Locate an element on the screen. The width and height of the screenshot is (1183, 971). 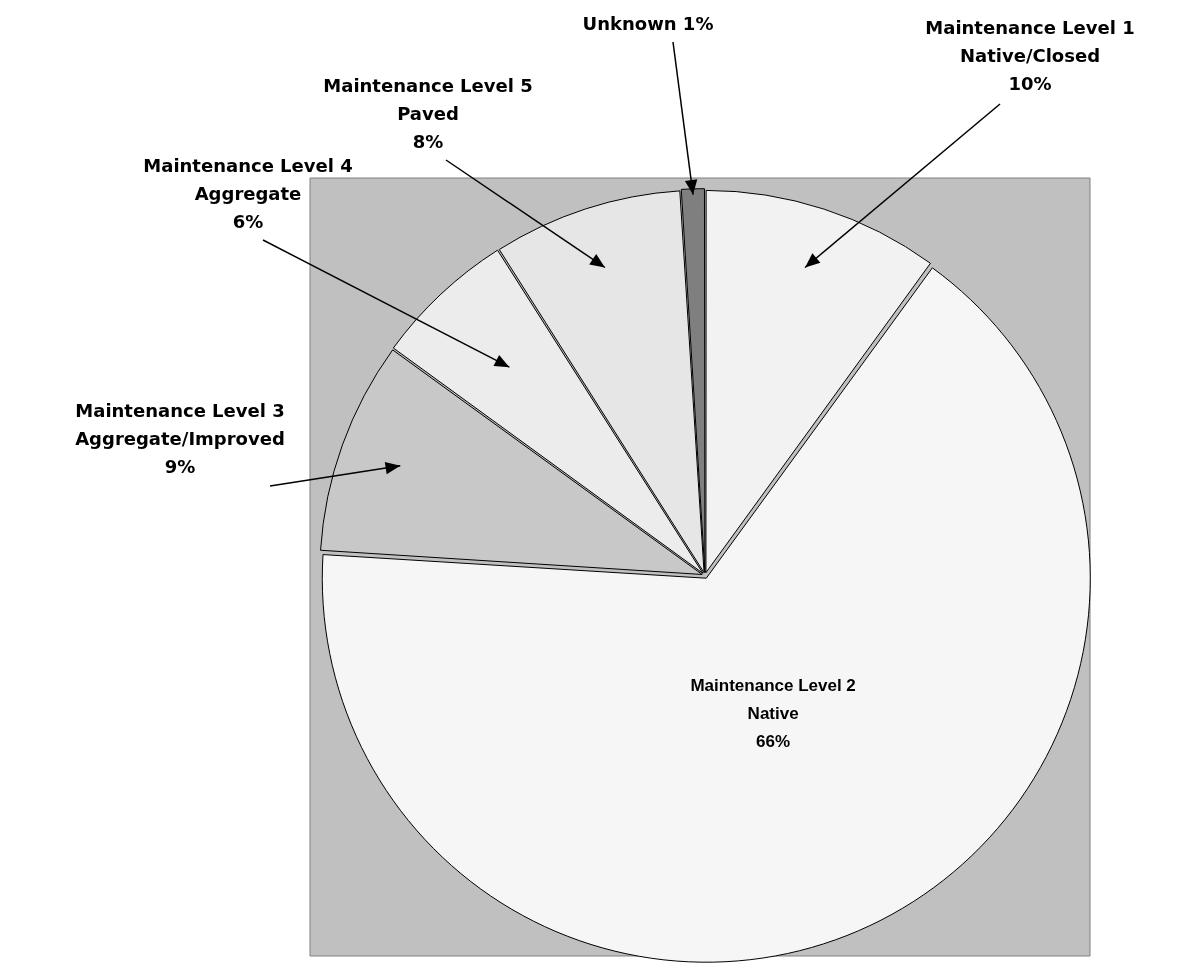
slice-label: Maintenance Level 2 Native is located at coordinates (773, 700).